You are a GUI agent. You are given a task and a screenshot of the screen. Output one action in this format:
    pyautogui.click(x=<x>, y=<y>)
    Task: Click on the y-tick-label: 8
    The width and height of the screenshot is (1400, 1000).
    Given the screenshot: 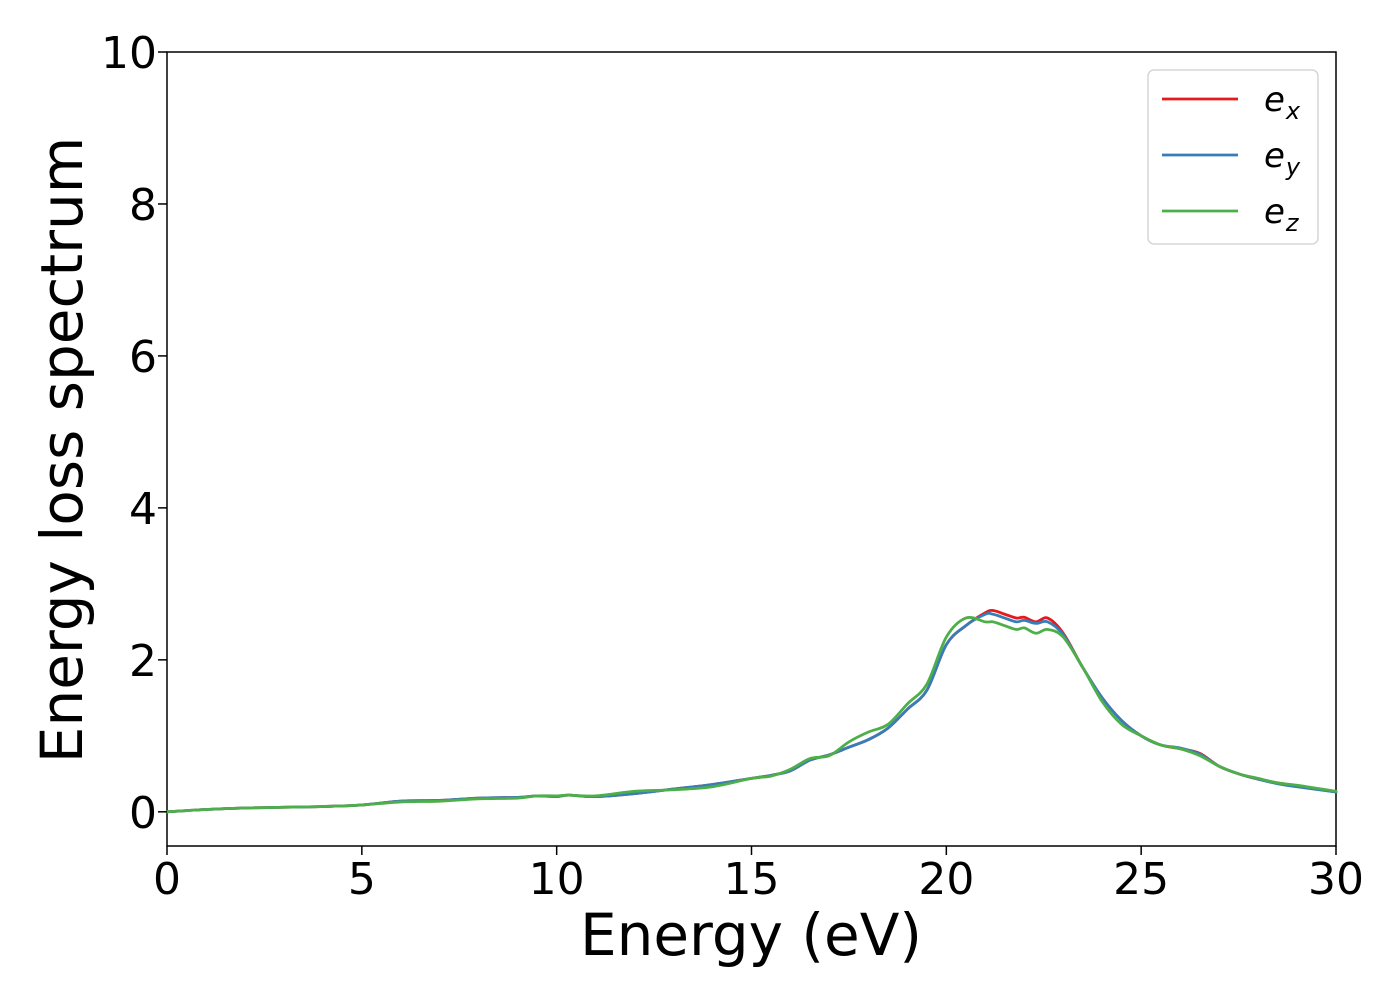 What is the action you would take?
    pyautogui.click(x=143, y=205)
    